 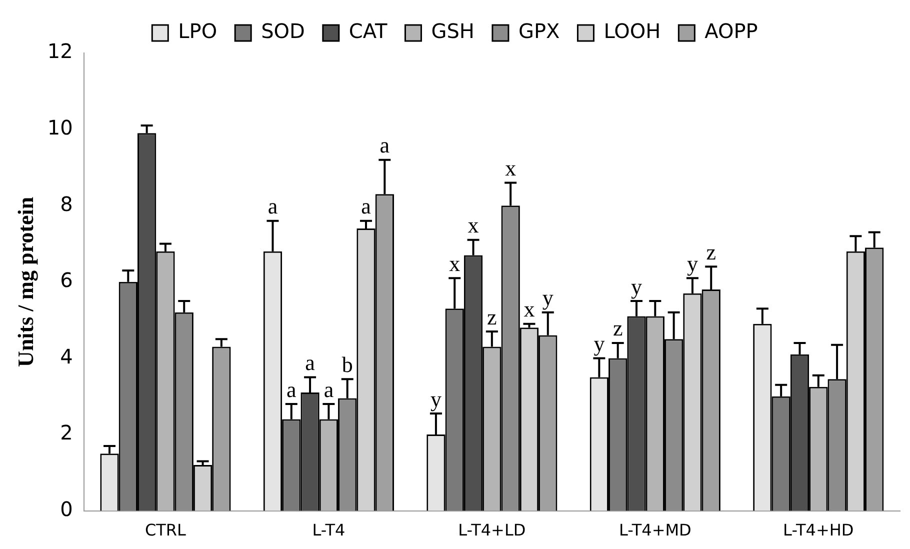 What do you see at coordinates (329, 530) in the screenshot?
I see `x-tick-label: L-T4` at bounding box center [329, 530].